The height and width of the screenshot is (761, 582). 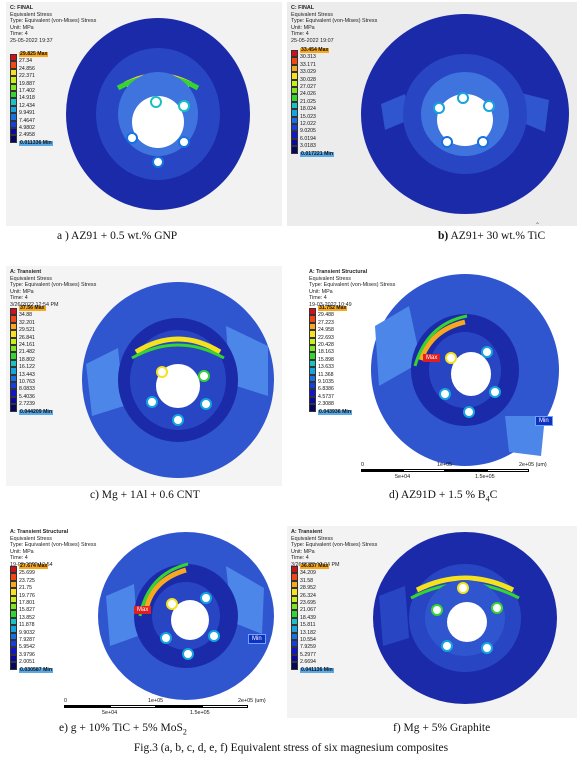 What do you see at coordinates (491, 236) in the screenshot?
I see `caption-b: b) AZ91+ 30 wt.% TiC` at bounding box center [491, 236].